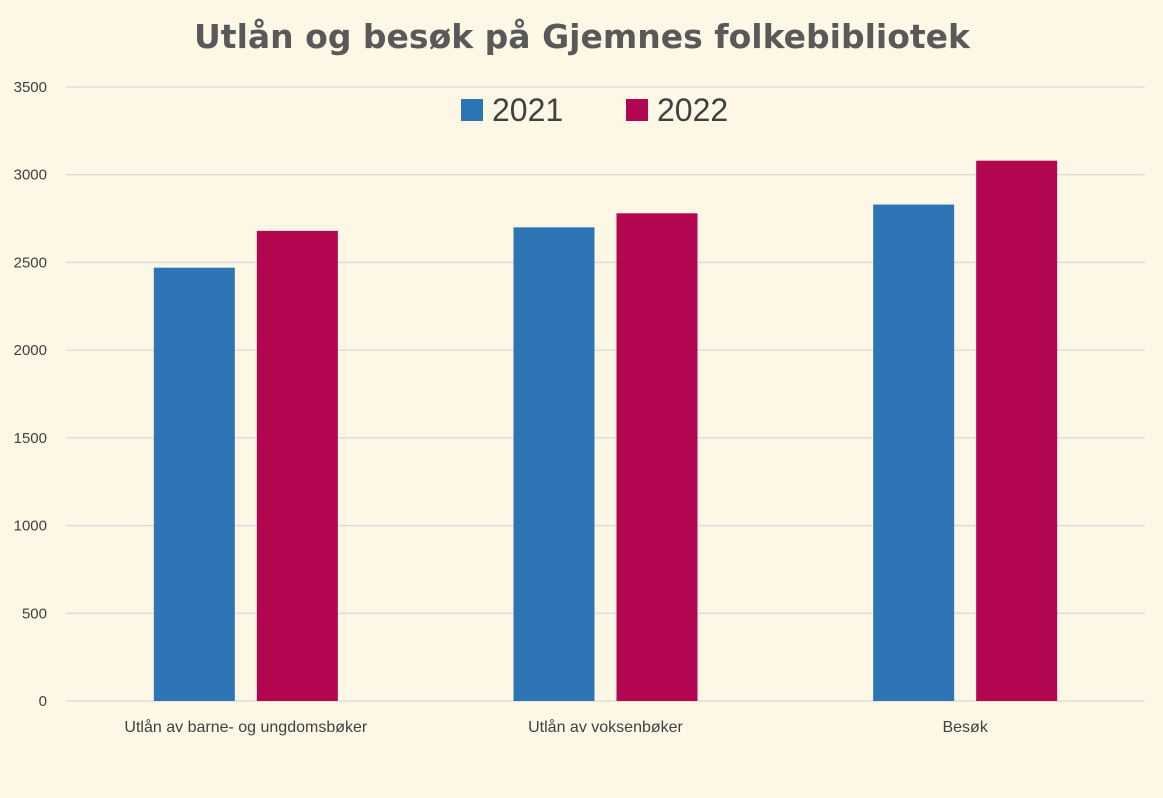 The image size is (1163, 798). I want to click on chart-title: Utlån og besøk på Gjemnes folkebibliotek, so click(582, 36).